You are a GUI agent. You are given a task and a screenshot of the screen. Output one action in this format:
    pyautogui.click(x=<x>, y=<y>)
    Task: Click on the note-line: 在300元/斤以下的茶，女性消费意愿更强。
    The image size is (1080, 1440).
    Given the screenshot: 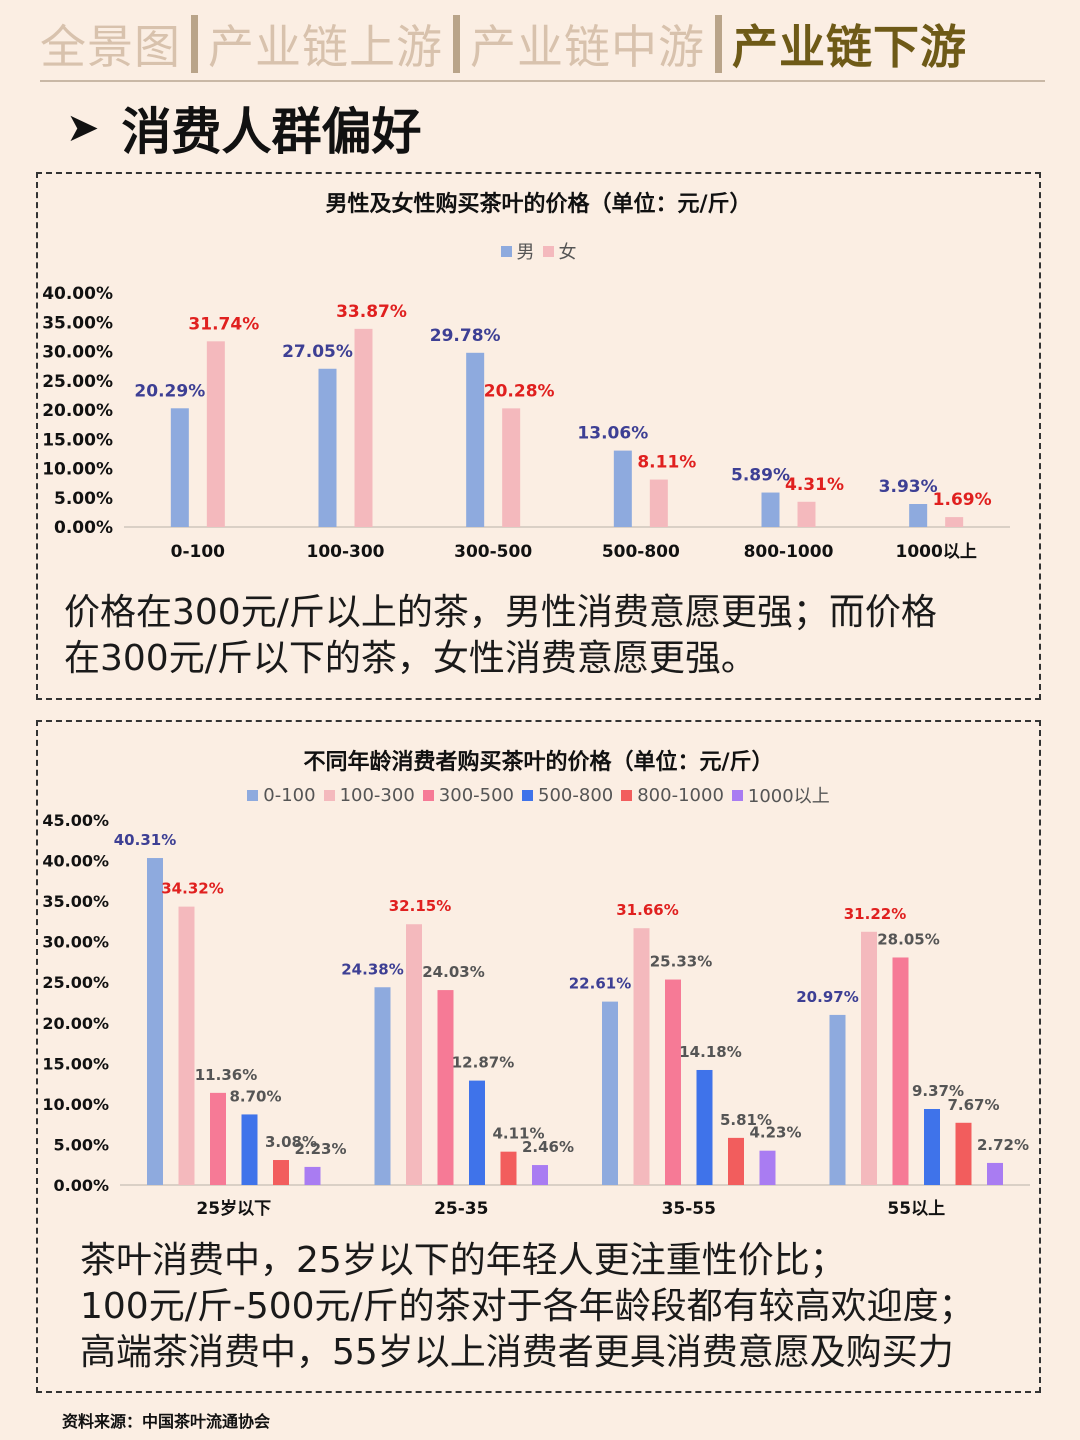 What is the action you would take?
    pyautogui.click(x=410, y=658)
    